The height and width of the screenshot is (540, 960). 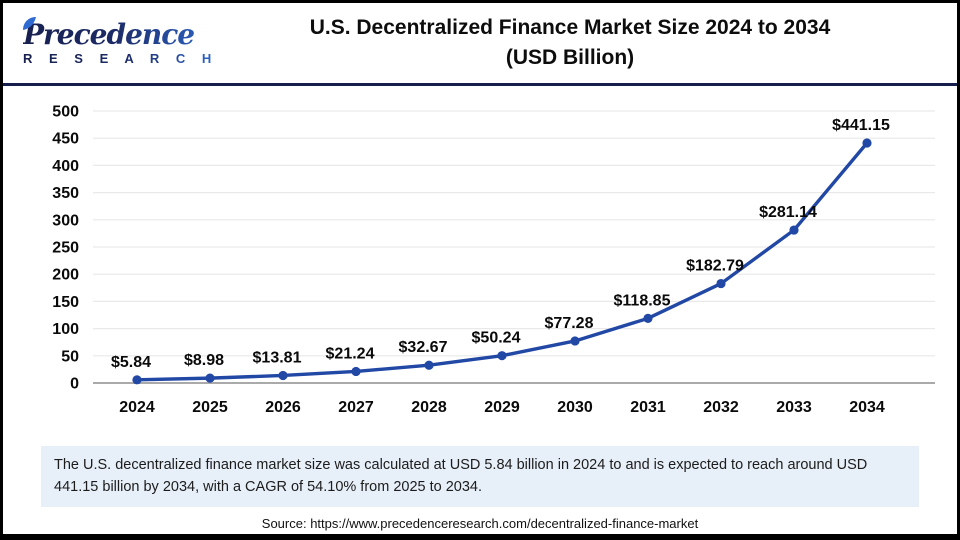 I want to click on x-tick-label: 2025, so click(x=210, y=407).